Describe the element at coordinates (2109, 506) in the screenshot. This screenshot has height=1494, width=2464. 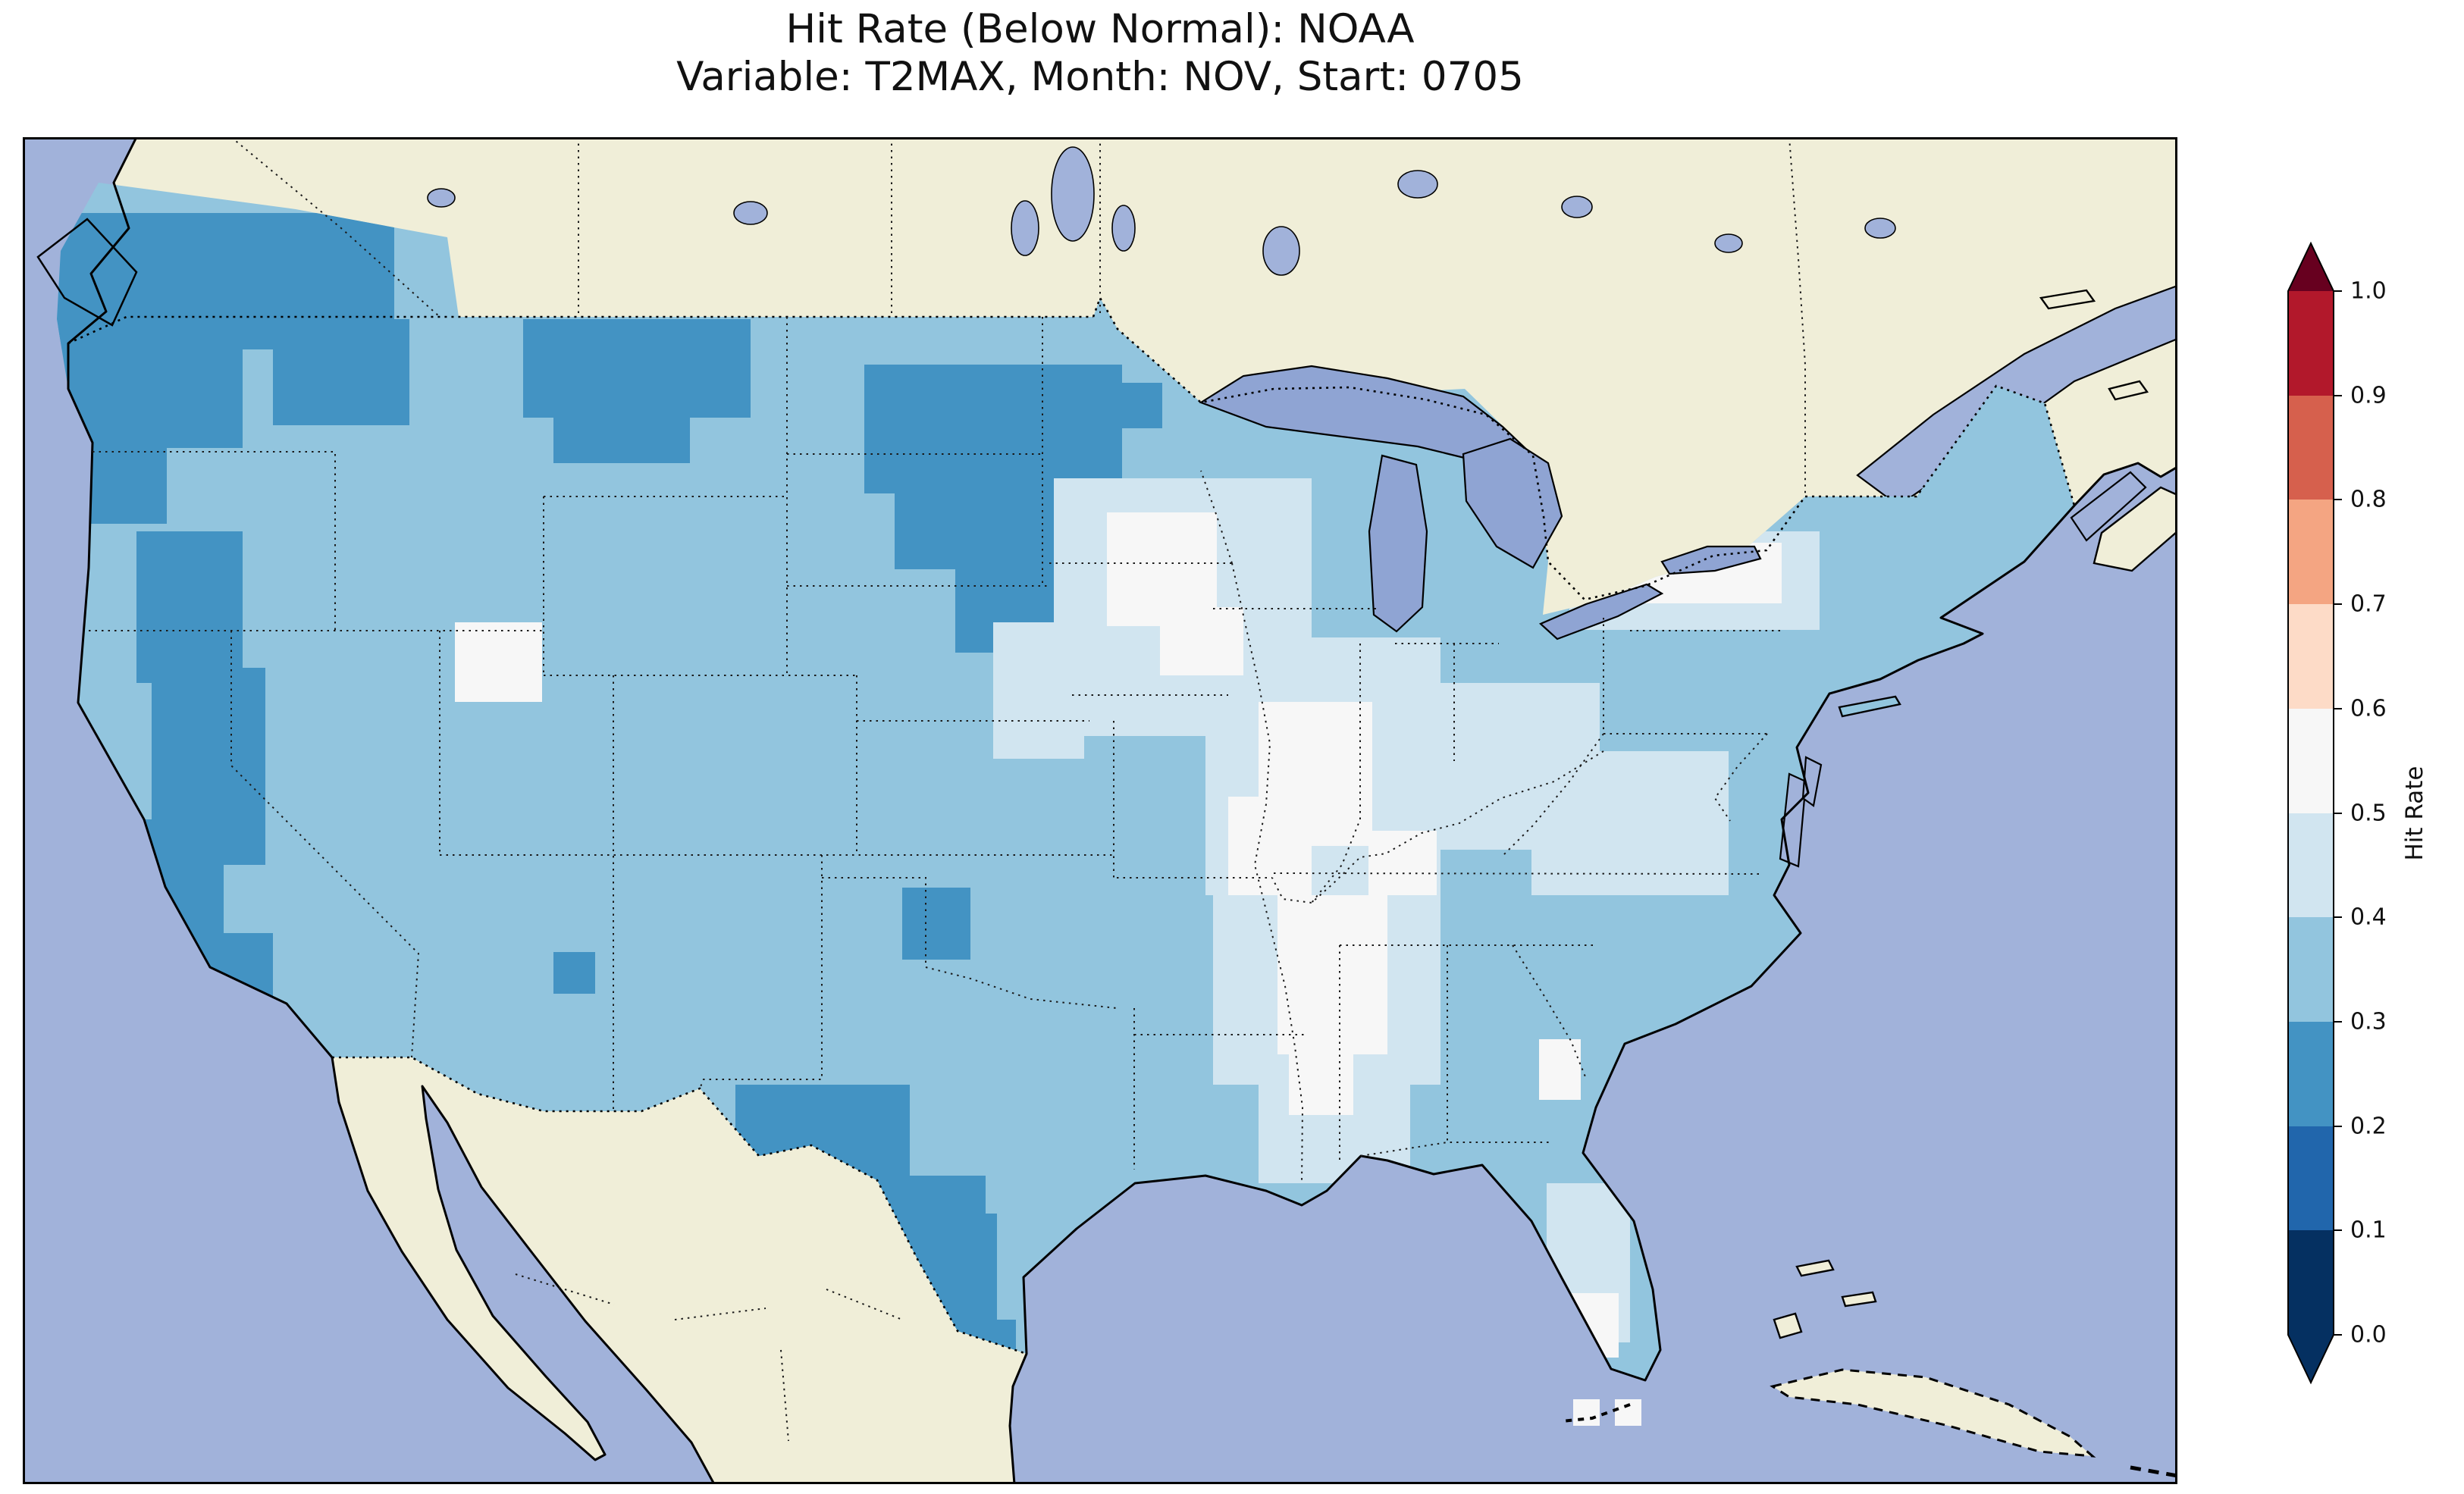
I see `bay-of-fundy` at that location.